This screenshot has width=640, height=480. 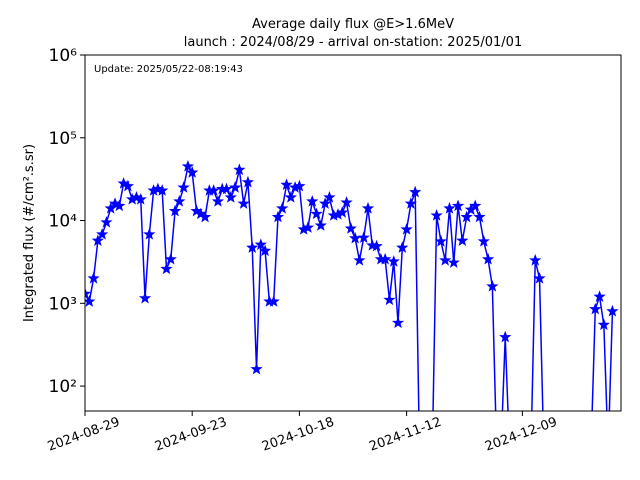 I want to click on y-tick-label: 10⁴, so click(x=63, y=222).